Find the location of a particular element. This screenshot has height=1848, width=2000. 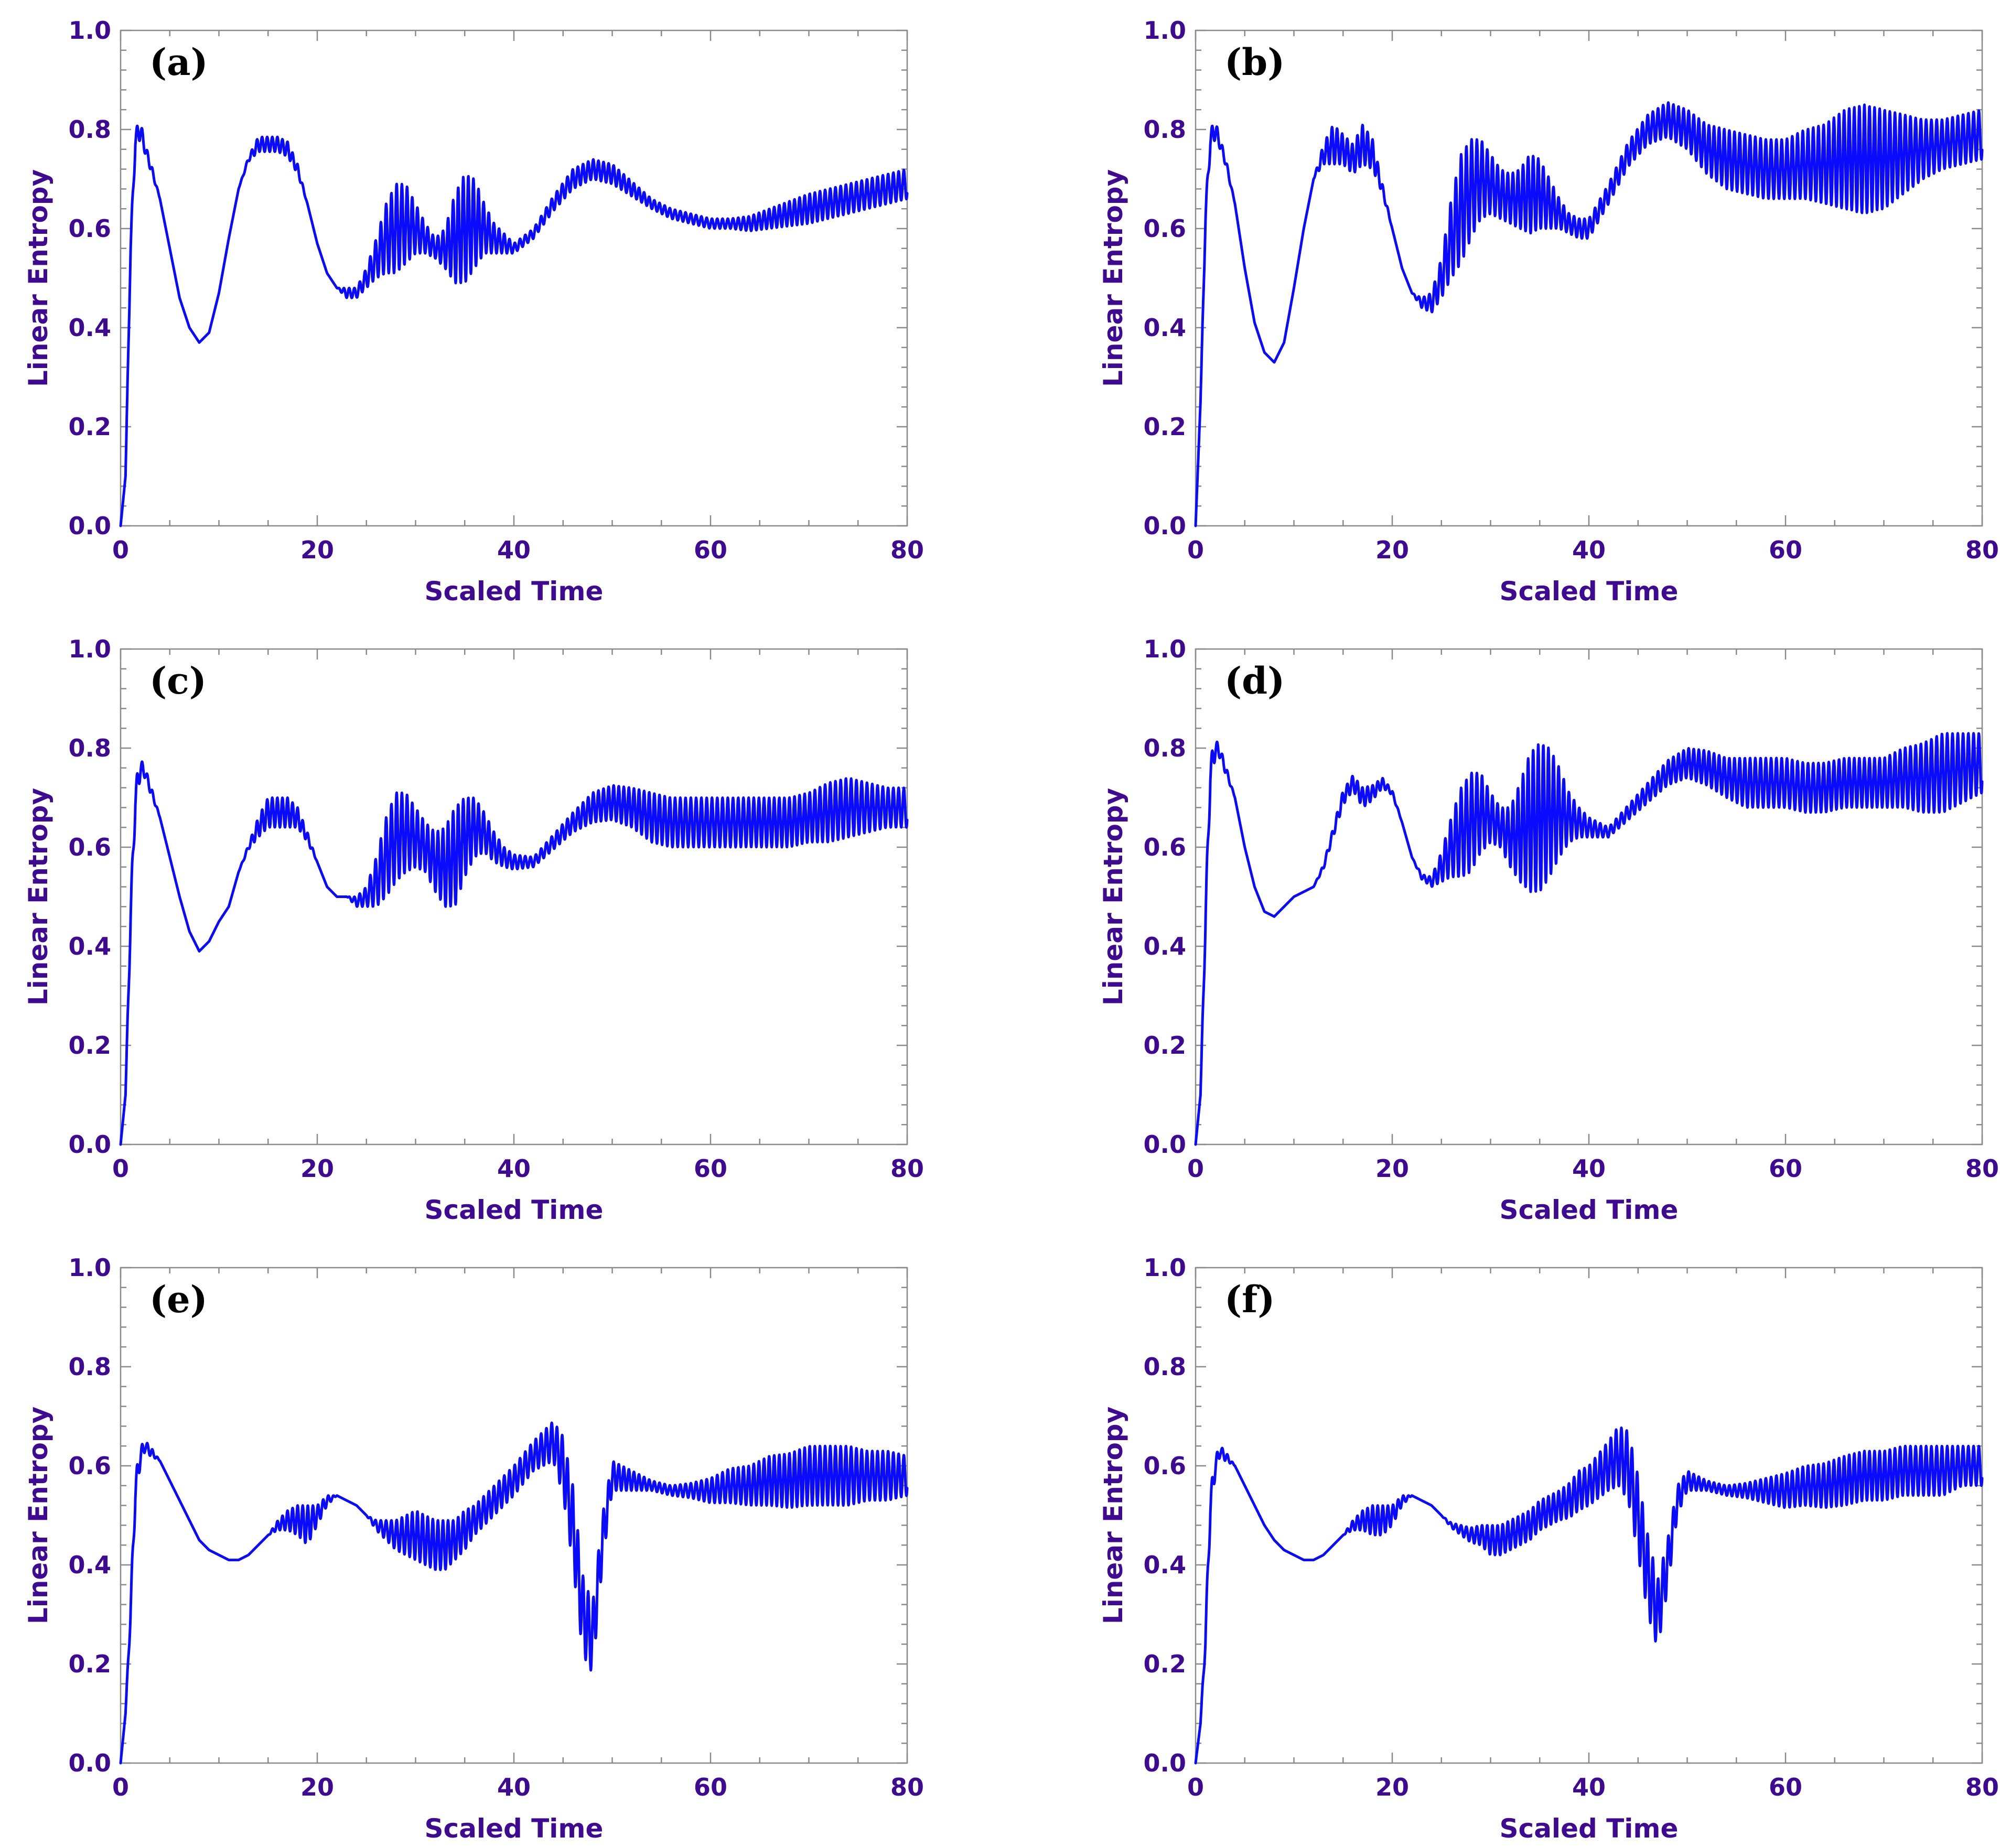

panel-label: (e) is located at coordinates (178, 1300).